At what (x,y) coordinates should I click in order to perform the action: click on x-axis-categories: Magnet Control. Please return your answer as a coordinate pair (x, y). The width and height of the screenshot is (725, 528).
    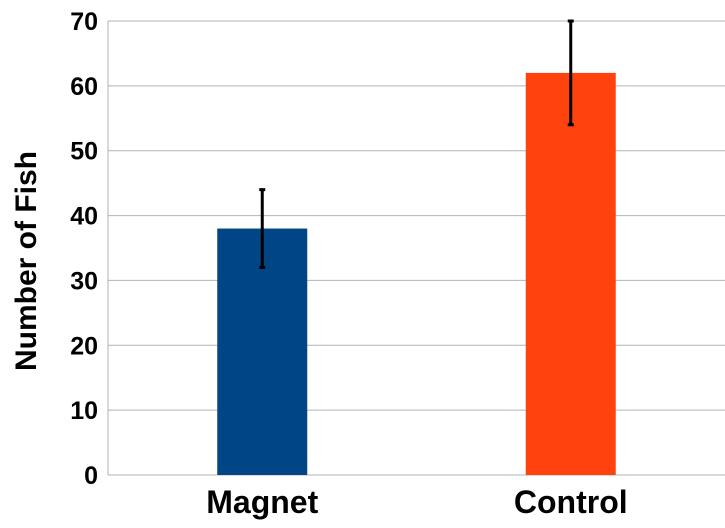
    Looking at the image, I should click on (416, 502).